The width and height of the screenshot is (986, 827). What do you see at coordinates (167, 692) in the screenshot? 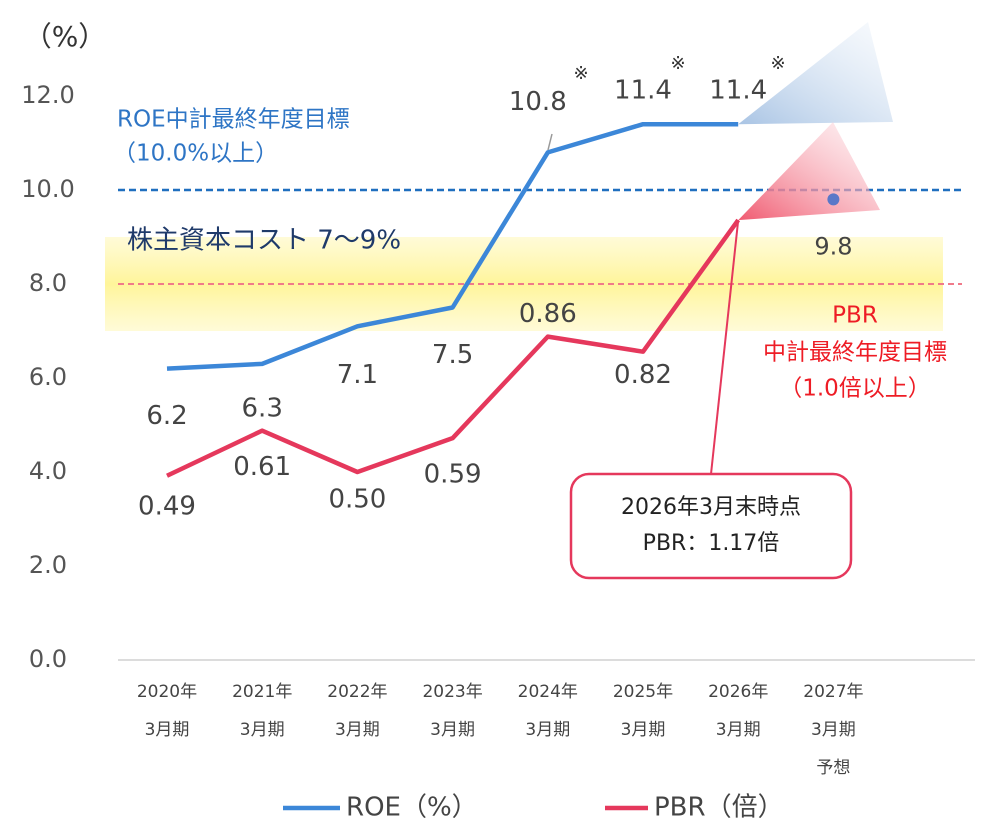
I see `x-tick-label: 2020年` at bounding box center [167, 692].